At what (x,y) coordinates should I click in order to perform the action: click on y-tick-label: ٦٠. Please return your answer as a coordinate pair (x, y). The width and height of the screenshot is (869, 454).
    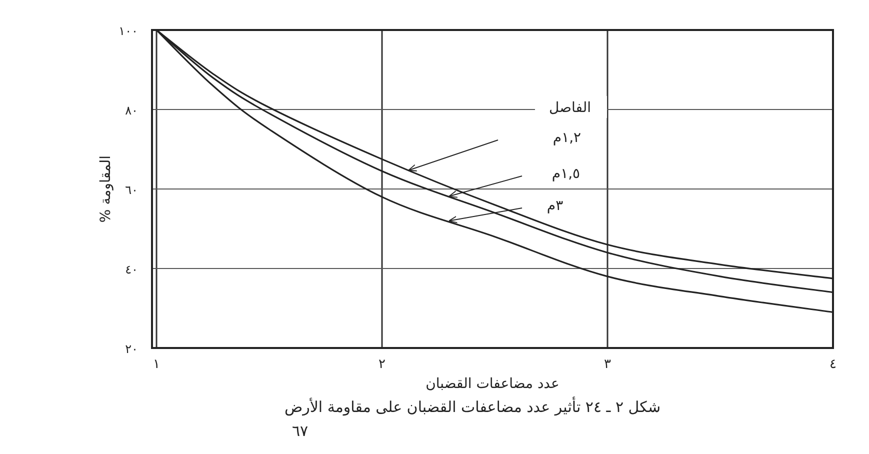
    Looking at the image, I should click on (131, 190).